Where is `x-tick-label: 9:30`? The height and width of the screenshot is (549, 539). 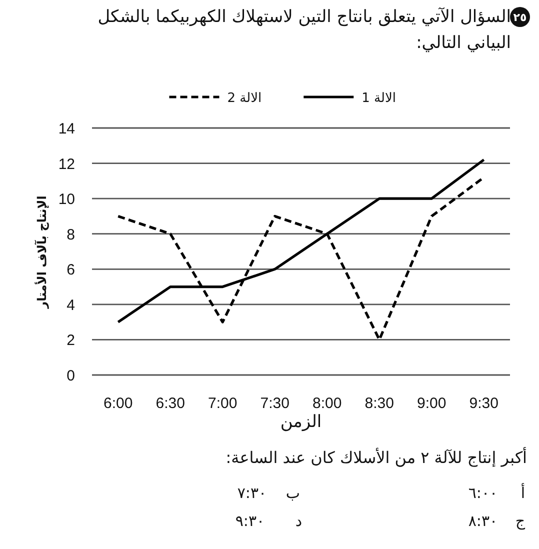
x-tick-label: 9:30 is located at coordinates (483, 403).